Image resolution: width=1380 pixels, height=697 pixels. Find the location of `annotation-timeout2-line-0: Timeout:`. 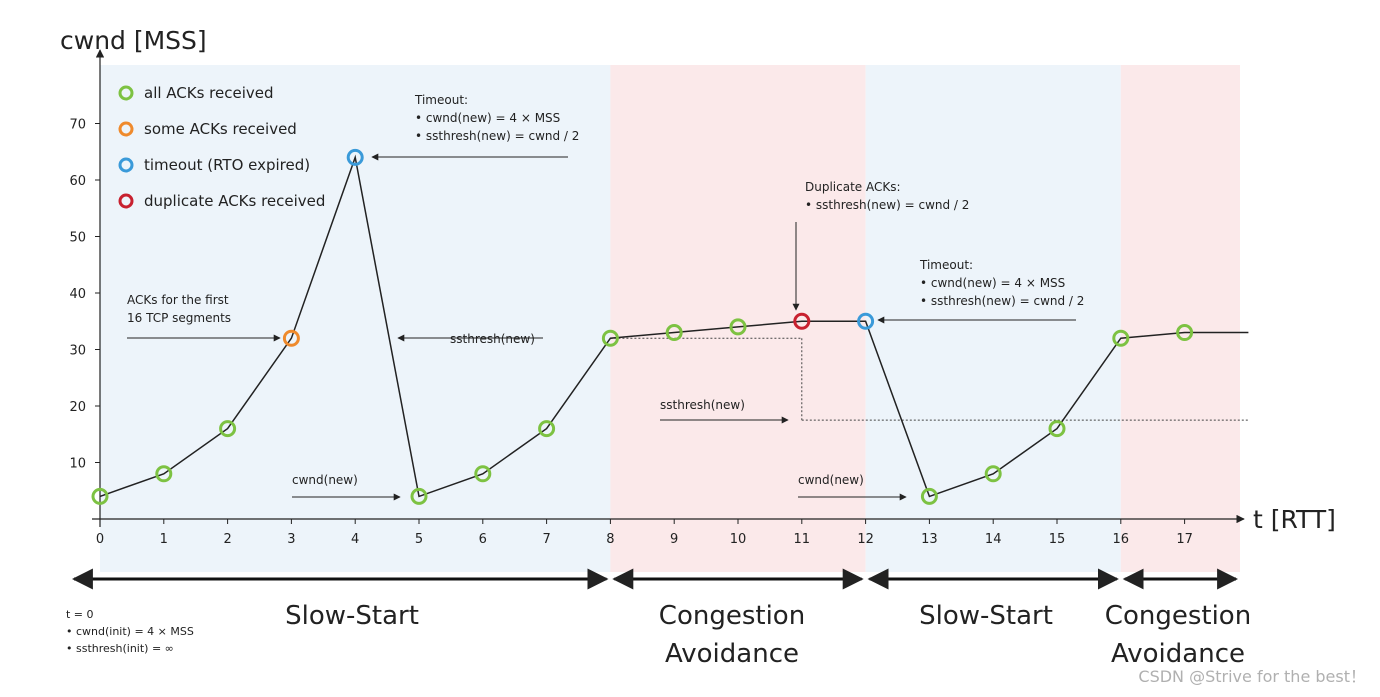

annotation-timeout2-line-0: Timeout: is located at coordinates (946, 265).